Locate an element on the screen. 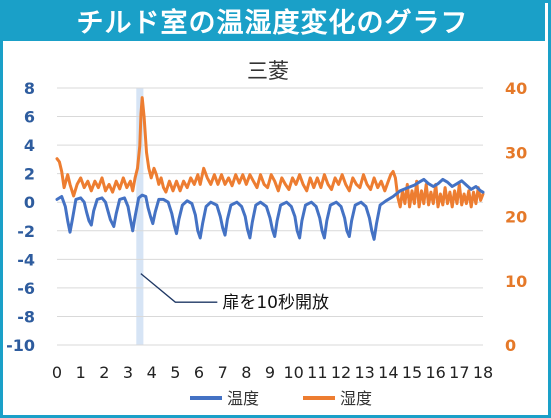 Image resolution: width=551 pixels, height=418 pixels. x-tick-label: 16 is located at coordinates (435, 372).